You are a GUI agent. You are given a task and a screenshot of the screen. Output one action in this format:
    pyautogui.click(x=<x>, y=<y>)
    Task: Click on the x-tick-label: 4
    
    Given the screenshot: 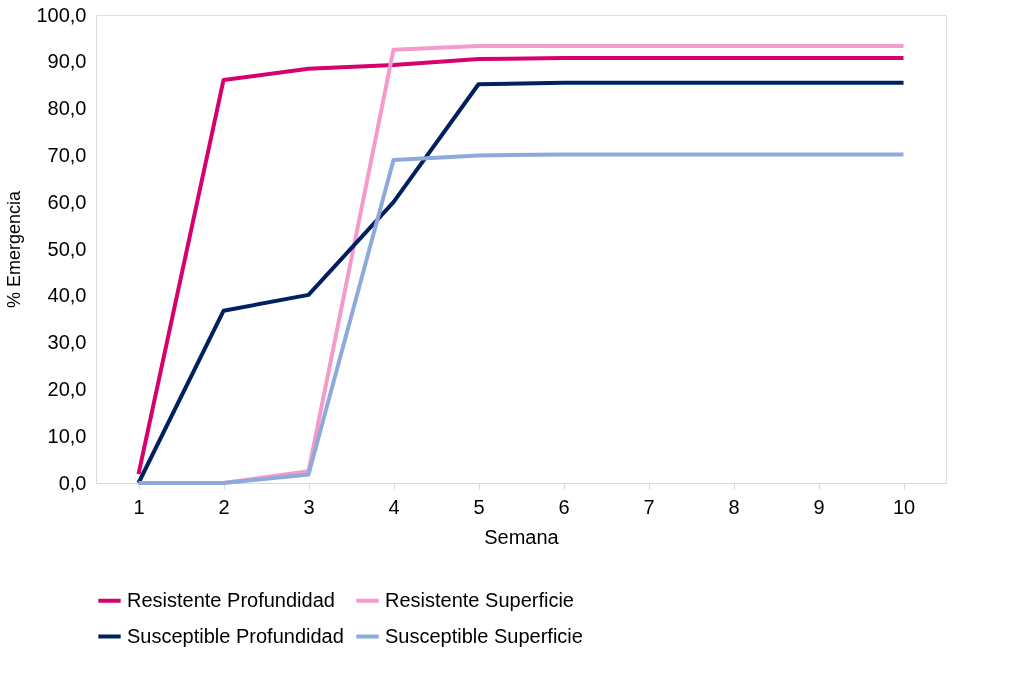 What is the action you would take?
    pyautogui.click(x=394, y=506)
    